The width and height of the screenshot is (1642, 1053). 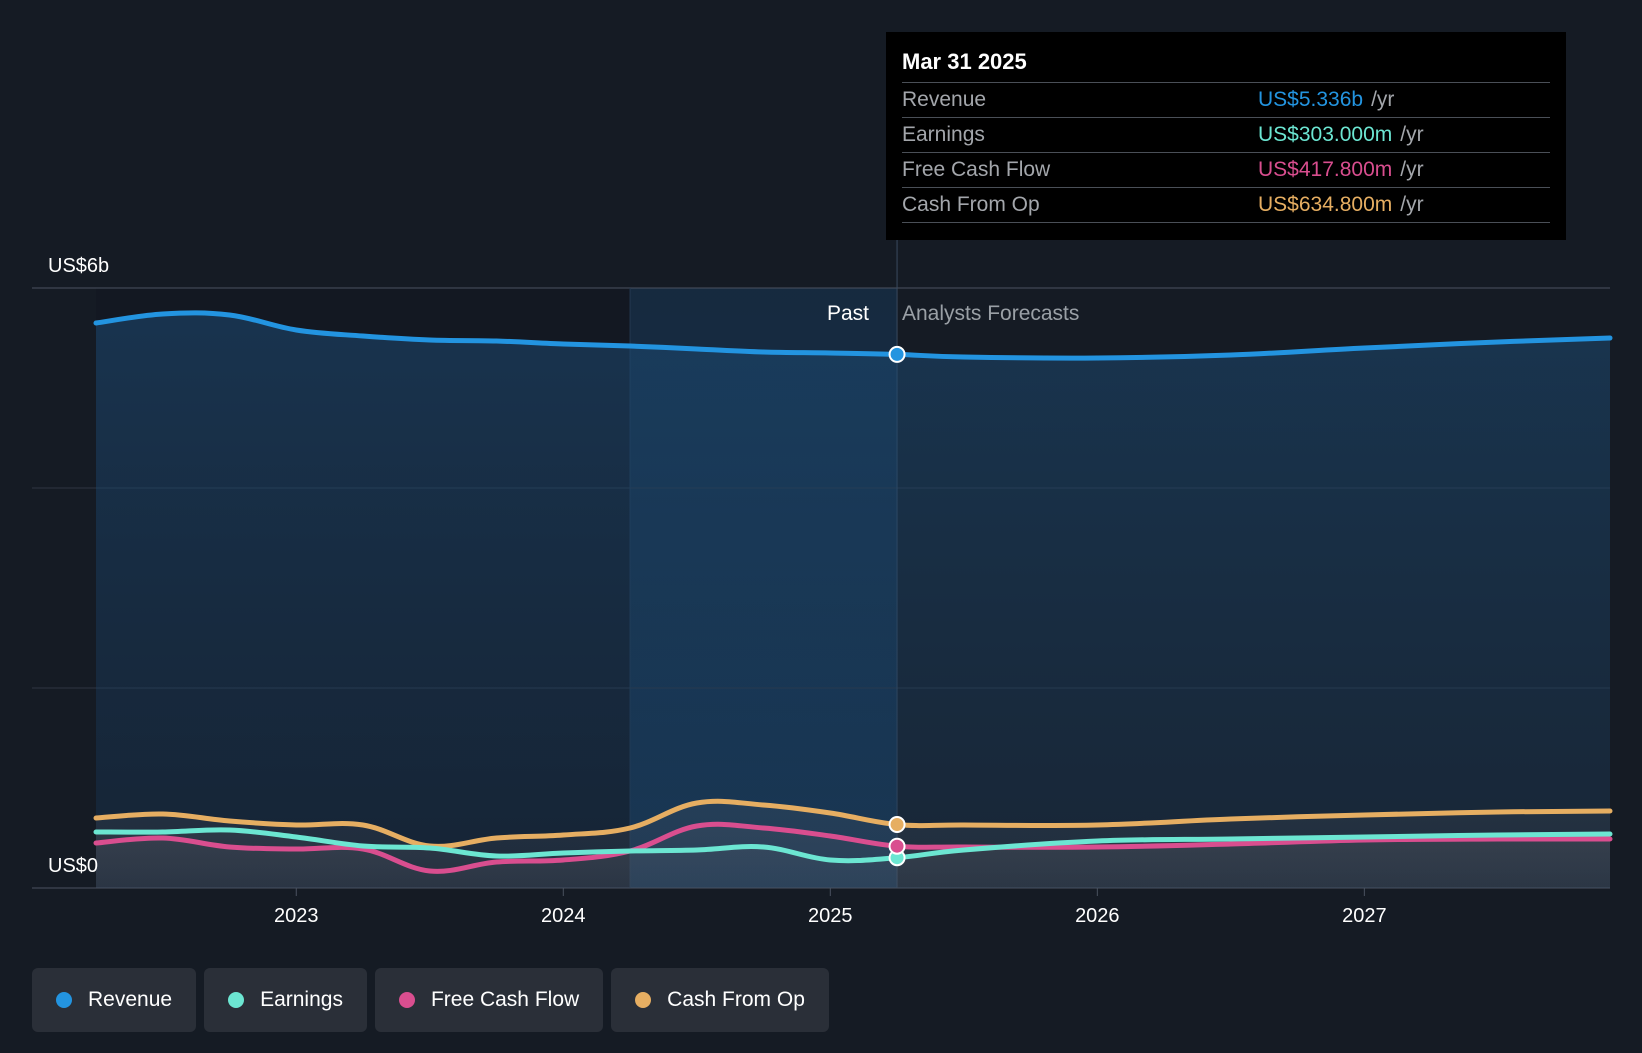 What do you see at coordinates (1364, 916) in the screenshot?
I see `x-tick-label: 2027` at bounding box center [1364, 916].